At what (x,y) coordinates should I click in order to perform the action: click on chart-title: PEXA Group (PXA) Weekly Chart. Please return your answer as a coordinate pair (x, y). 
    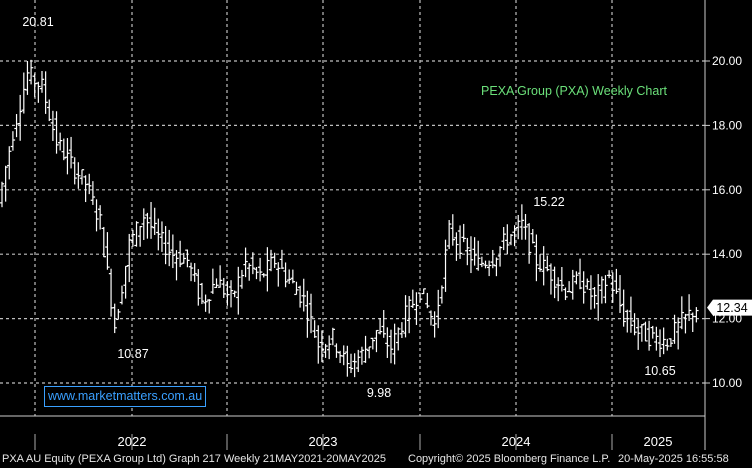
    Looking at the image, I should click on (574, 91).